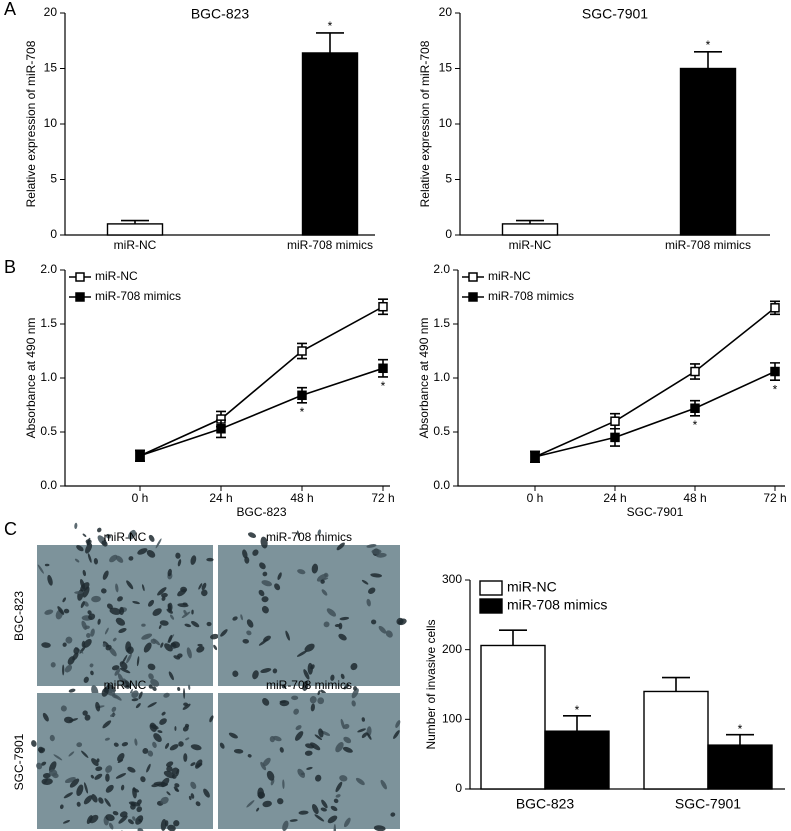  What do you see at coordinates (140, 498) in the screenshot?
I see `x-tick-label: 0 h` at bounding box center [140, 498].